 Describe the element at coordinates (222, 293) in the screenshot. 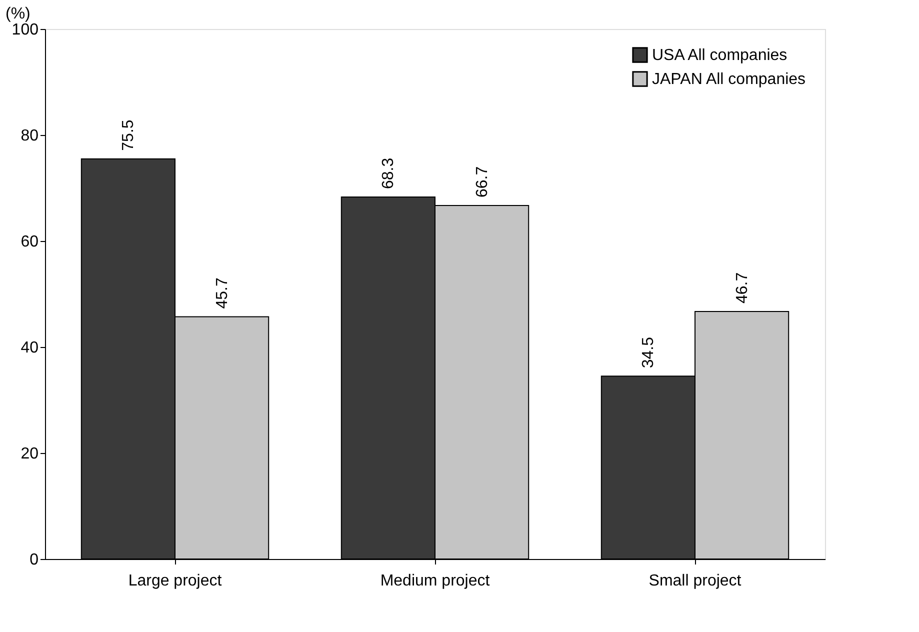

I see `data-label: 45.7` at that location.